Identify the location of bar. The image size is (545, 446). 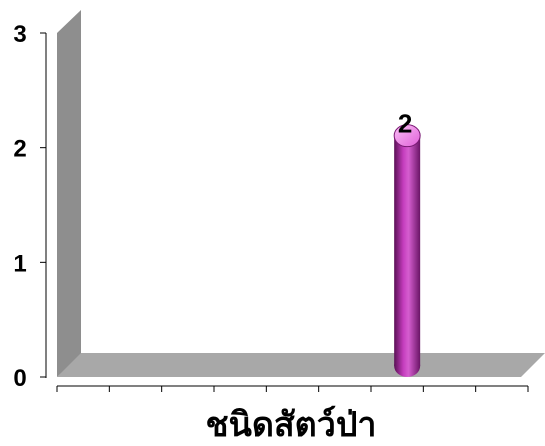
(407, 250).